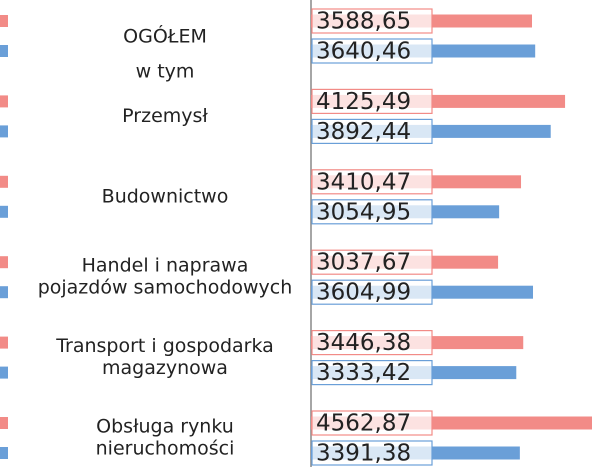 Image resolution: width=605 pixels, height=467 pixels. What do you see at coordinates (363, 424) in the screenshot?
I see `value-label: 4562,87` at bounding box center [363, 424].